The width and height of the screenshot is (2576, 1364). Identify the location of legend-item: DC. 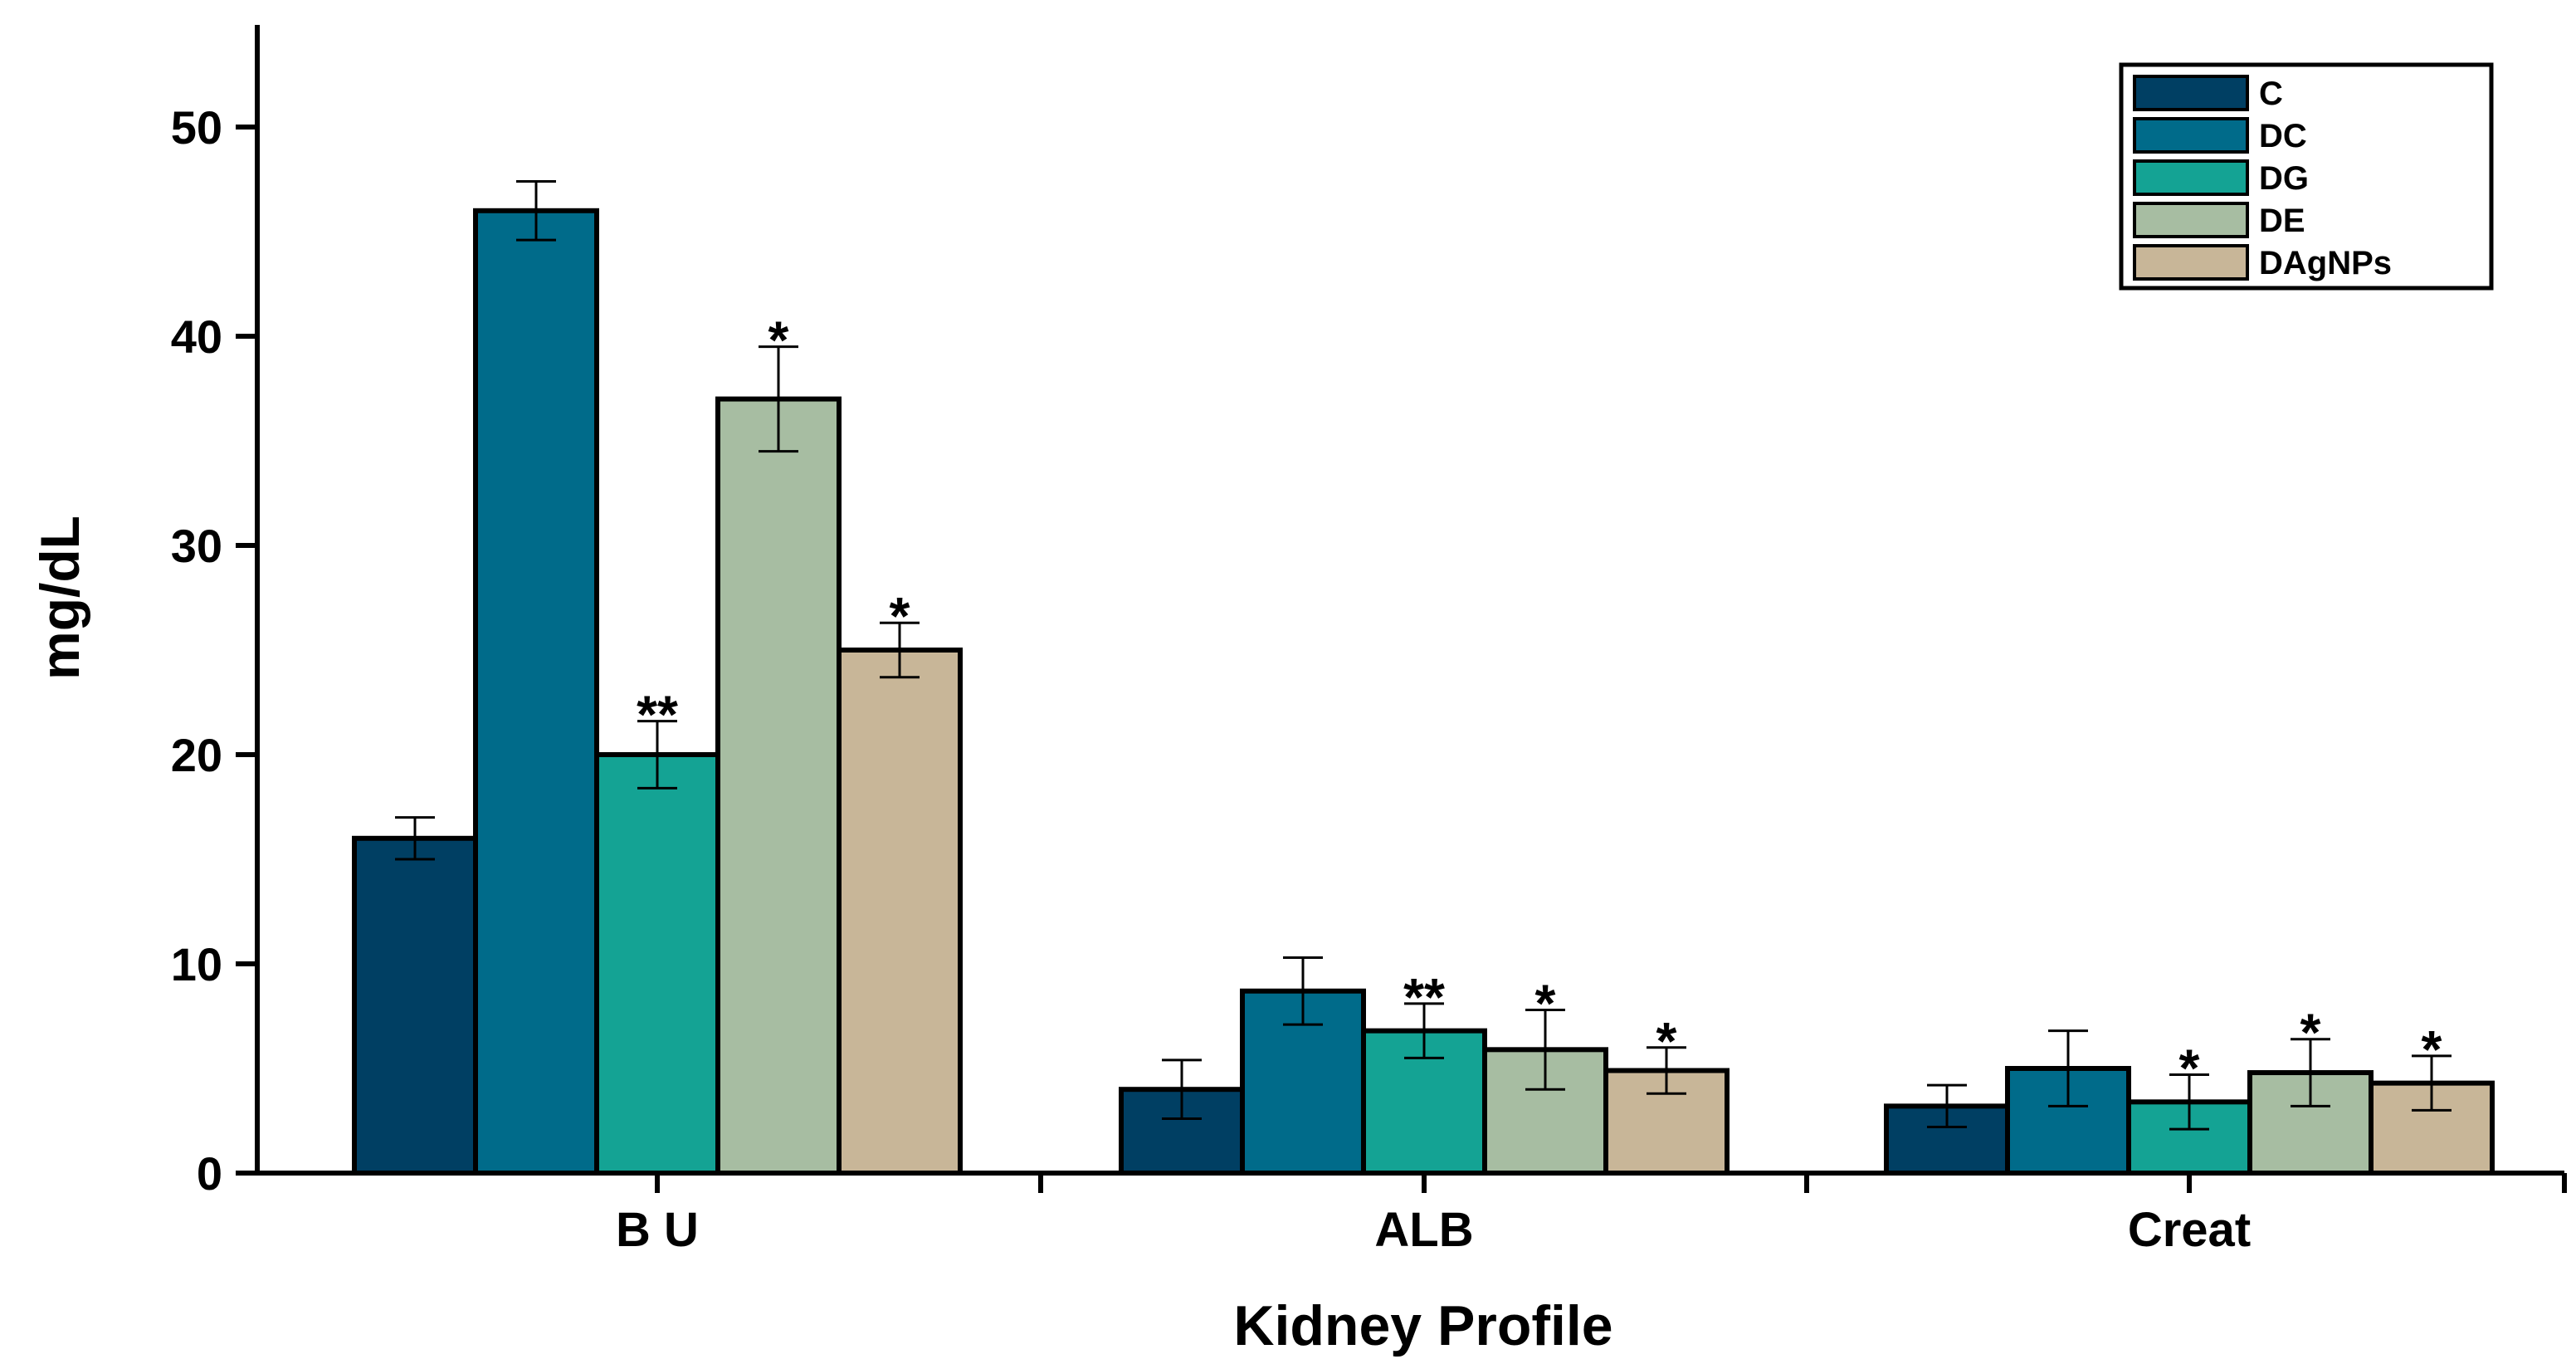
(2220, 135).